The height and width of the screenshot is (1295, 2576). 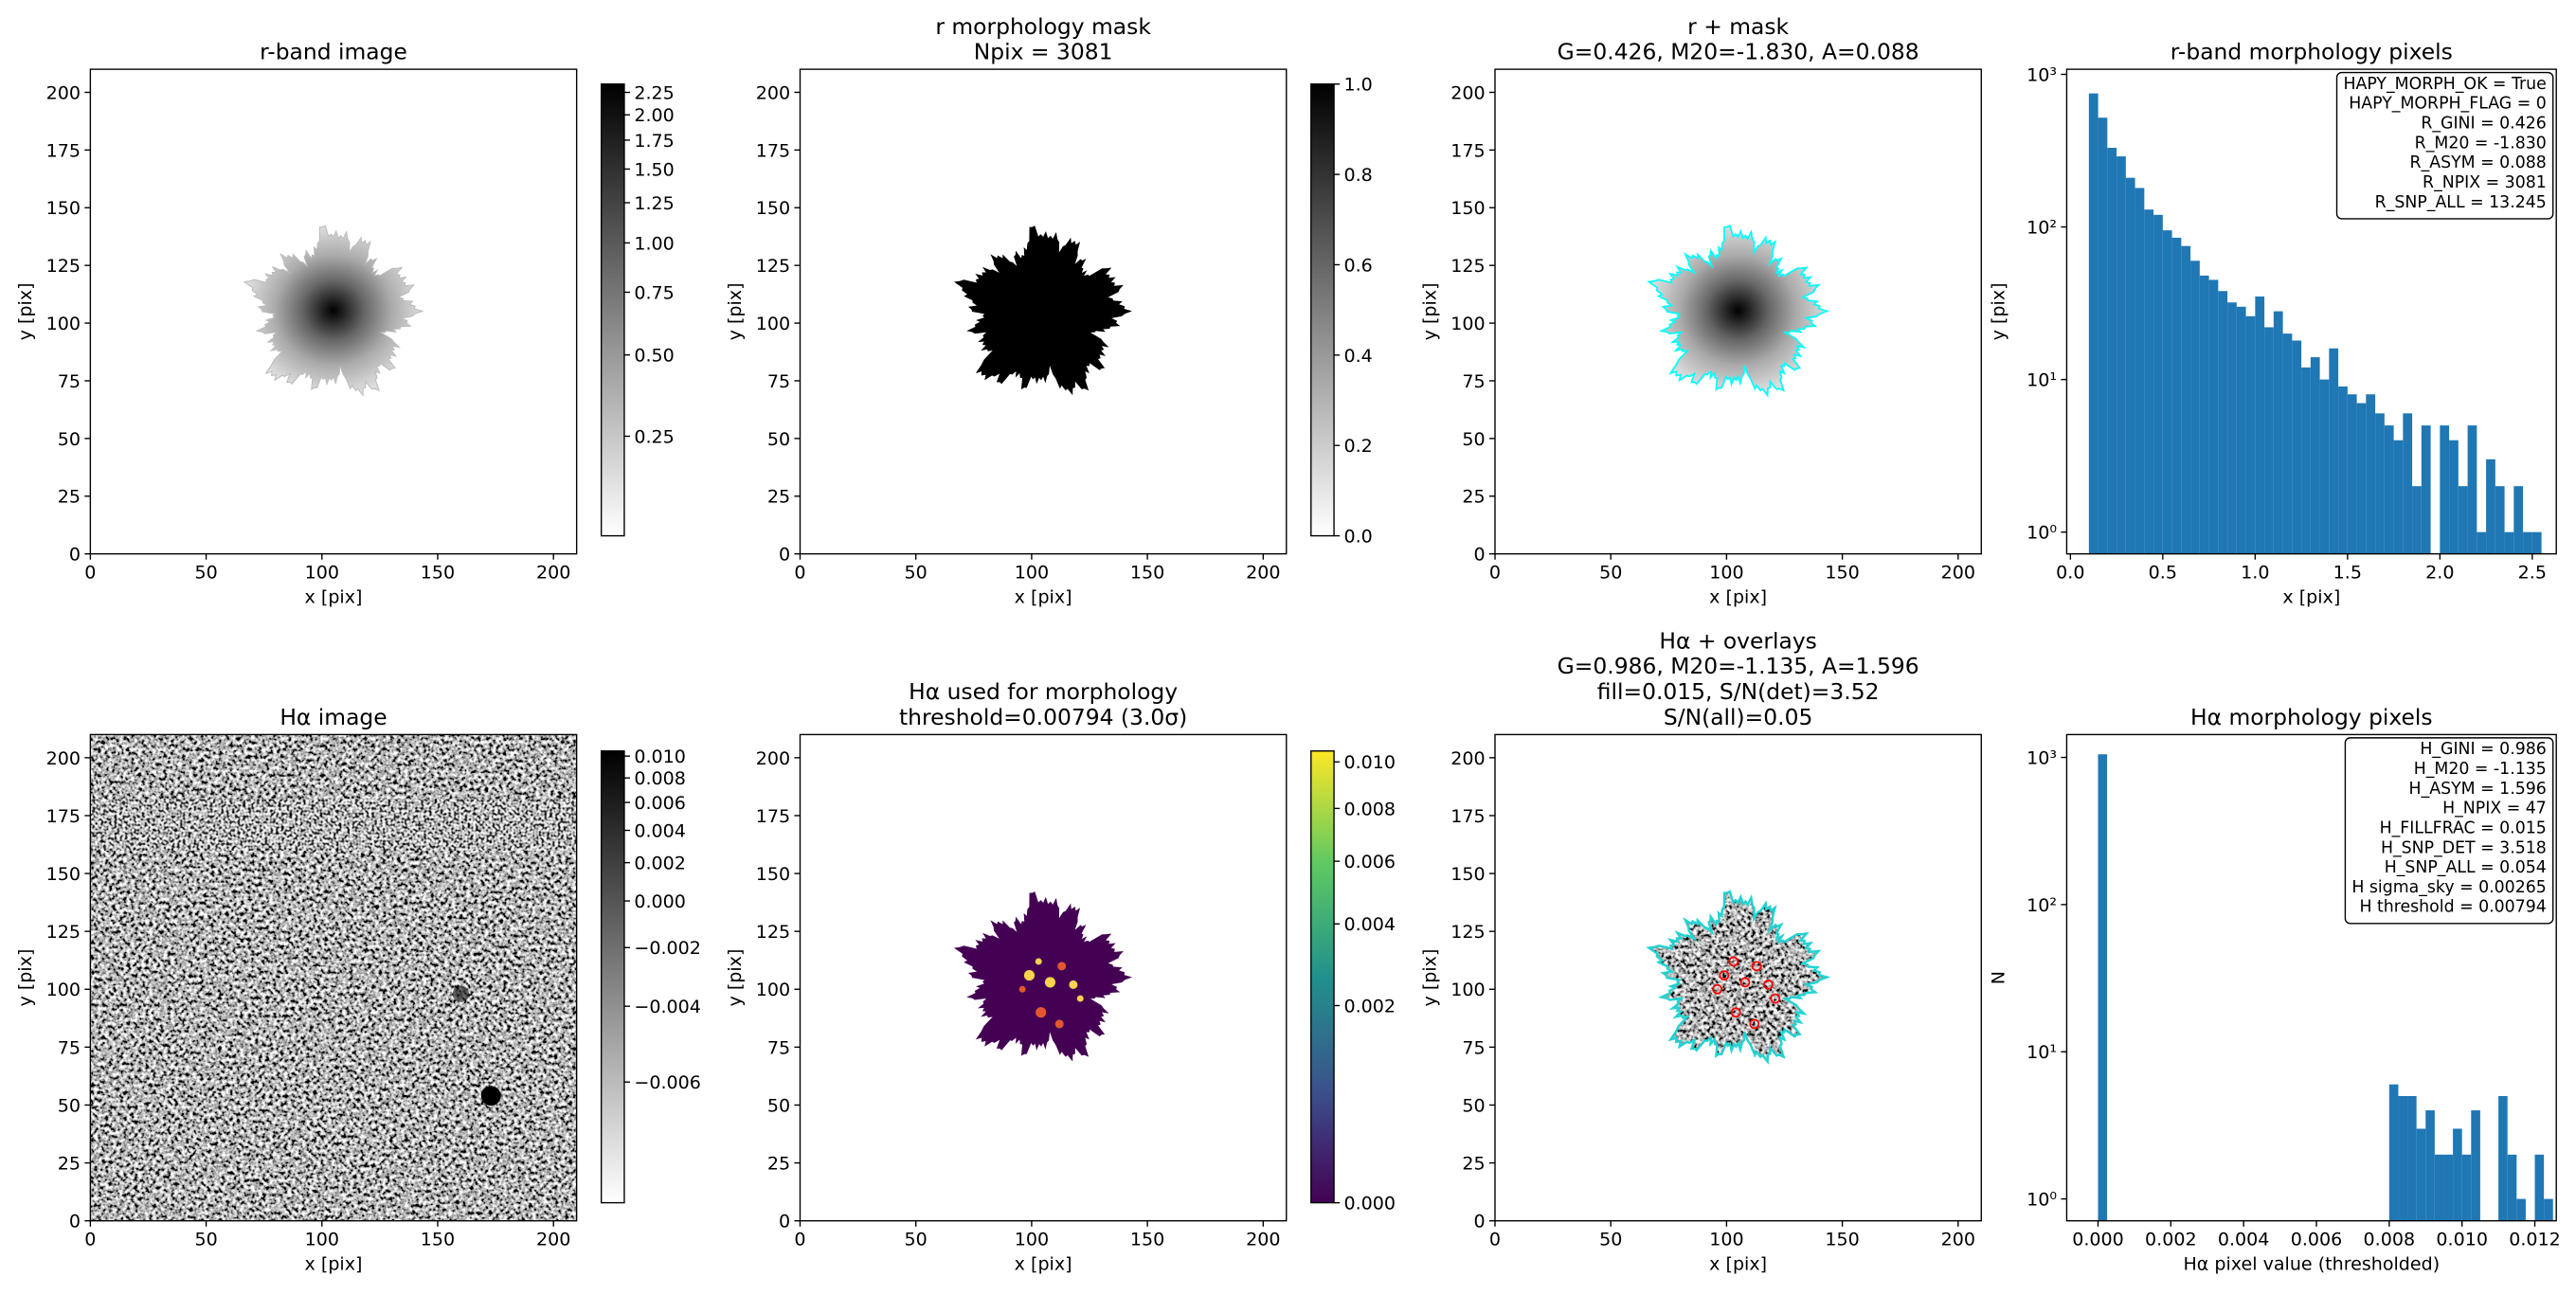 What do you see at coordinates (1369, 763) in the screenshot?
I see `colorbar-tick-label: 0.010` at bounding box center [1369, 763].